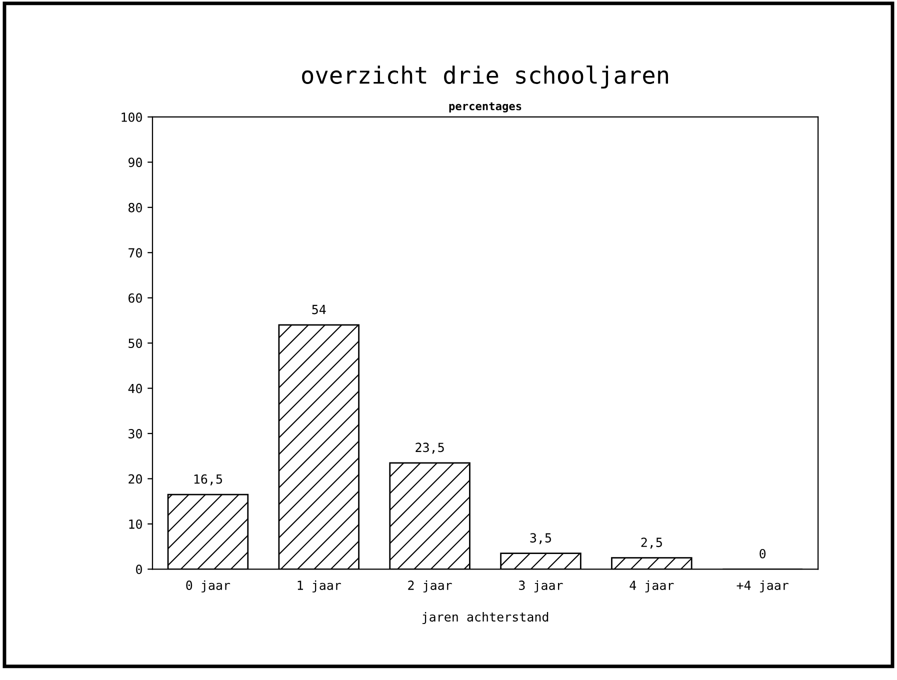  Describe the element at coordinates (652, 586) in the screenshot. I see `x-tick-label: 4 jaar` at that location.